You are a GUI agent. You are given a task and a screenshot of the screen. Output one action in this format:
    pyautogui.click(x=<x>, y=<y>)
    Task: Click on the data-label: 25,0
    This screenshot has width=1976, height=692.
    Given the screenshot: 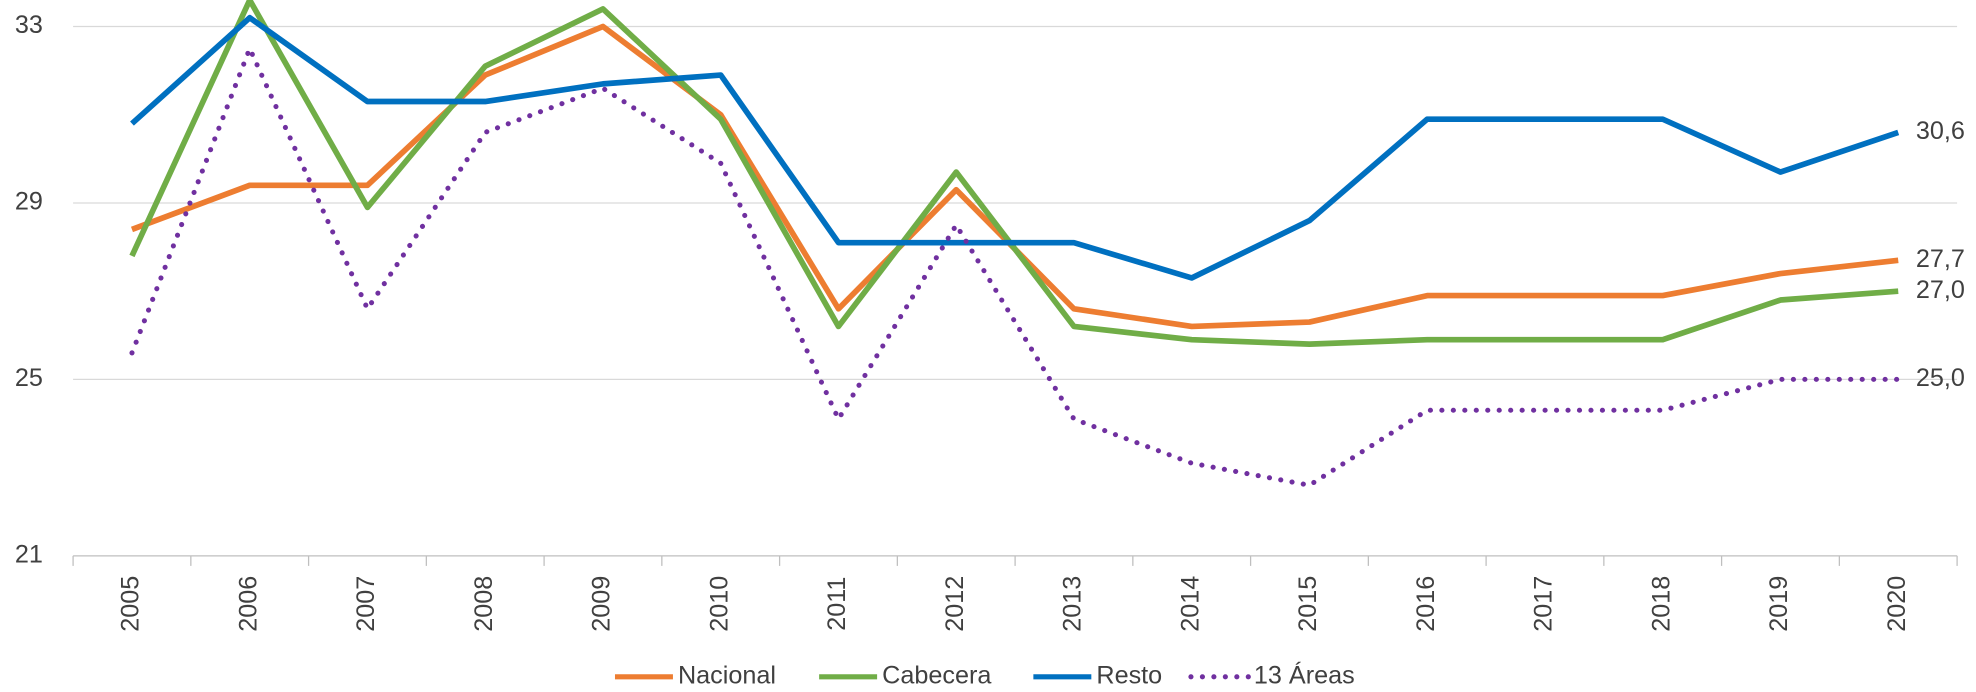 What is the action you would take?
    pyautogui.click(x=1940, y=378)
    